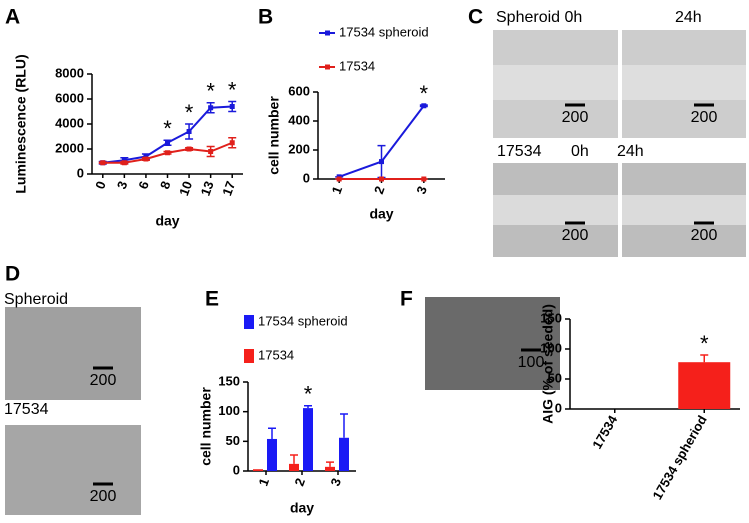 Image resolution: width=749 pixels, height=523 pixels. I want to click on y-tick-label: 2000, so click(69, 147).